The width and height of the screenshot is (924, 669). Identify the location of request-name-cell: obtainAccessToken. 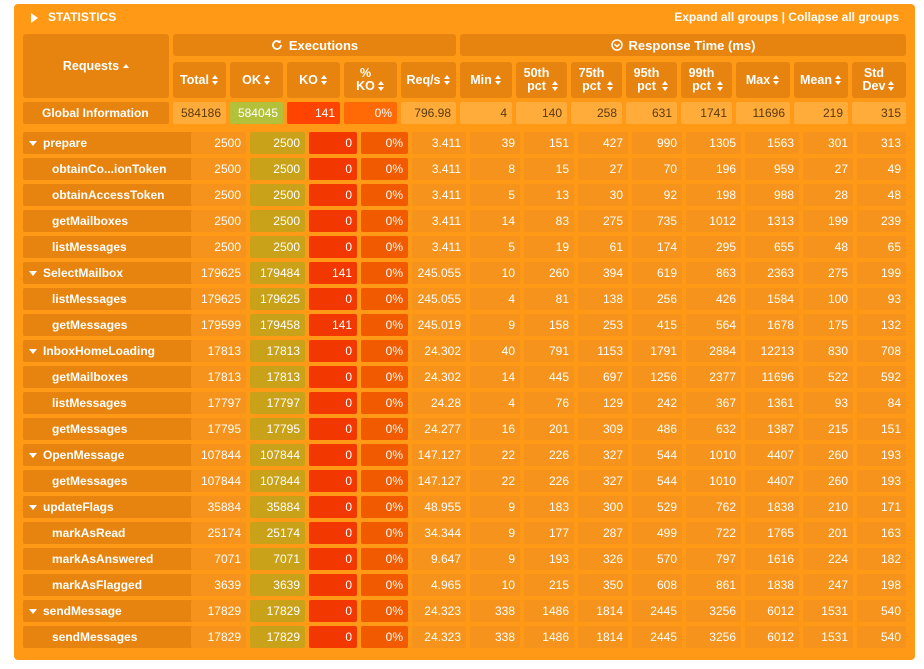
(109, 195).